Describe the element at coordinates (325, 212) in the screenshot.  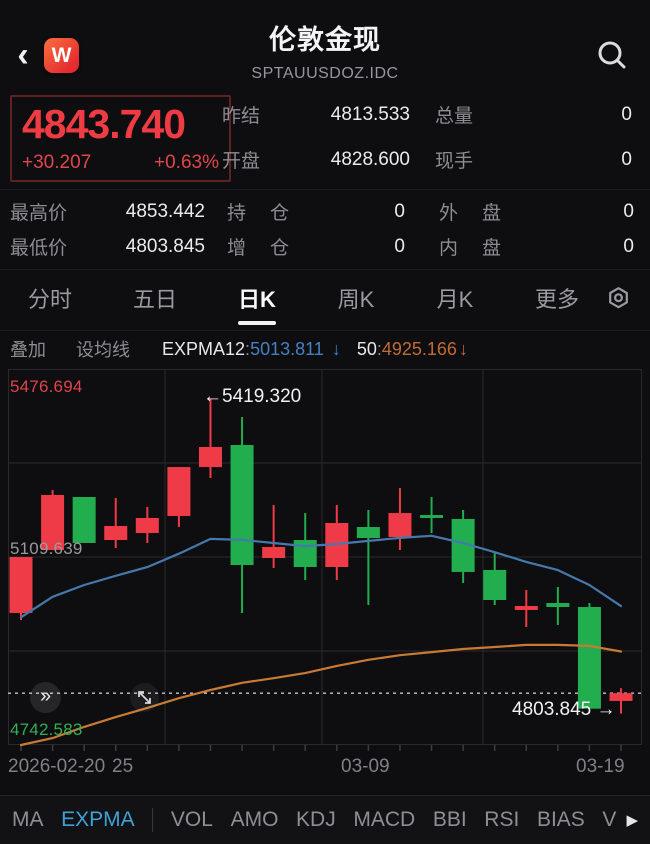
I see `detail-row: 最高价 4853.442 持 仓 0 外 盘 0` at that location.